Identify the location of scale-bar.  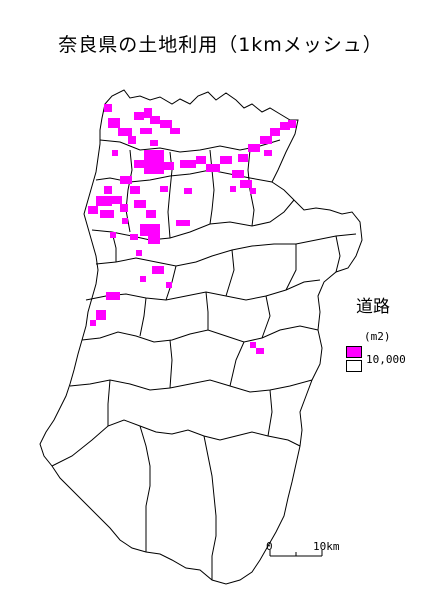
(296, 553).